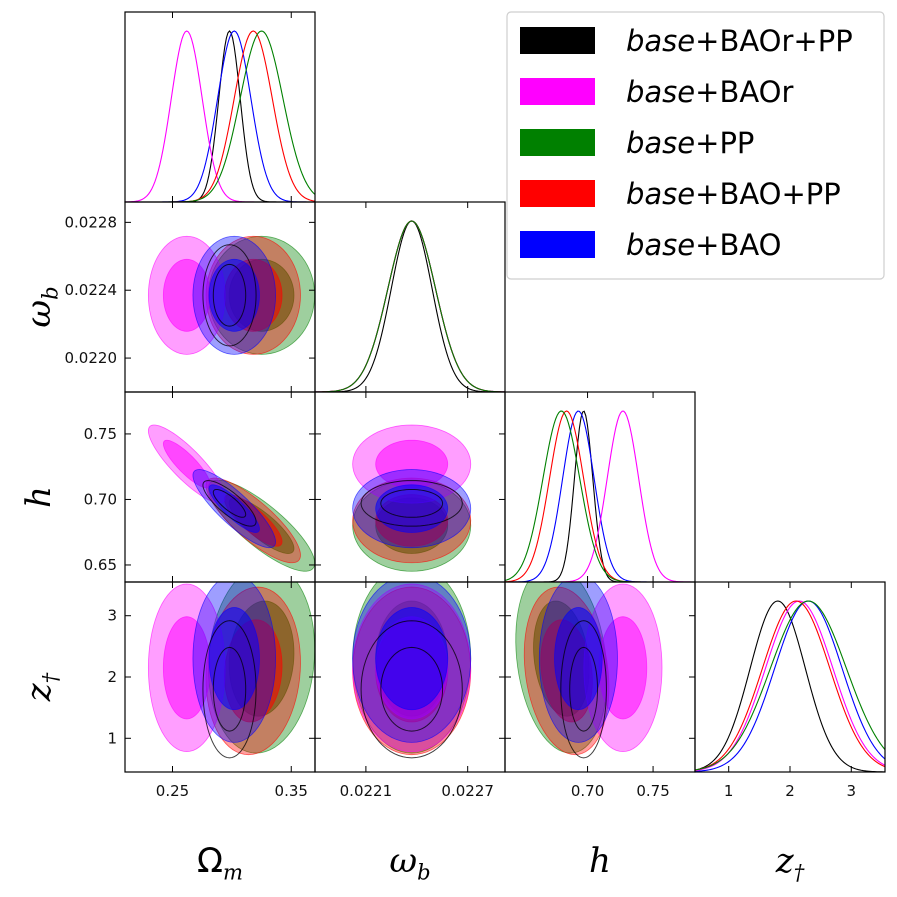 Image resolution: width=897 pixels, height=897 pixels. Describe the element at coordinates (790, 791) in the screenshot. I see `x-tick-label-z: 2` at that location.